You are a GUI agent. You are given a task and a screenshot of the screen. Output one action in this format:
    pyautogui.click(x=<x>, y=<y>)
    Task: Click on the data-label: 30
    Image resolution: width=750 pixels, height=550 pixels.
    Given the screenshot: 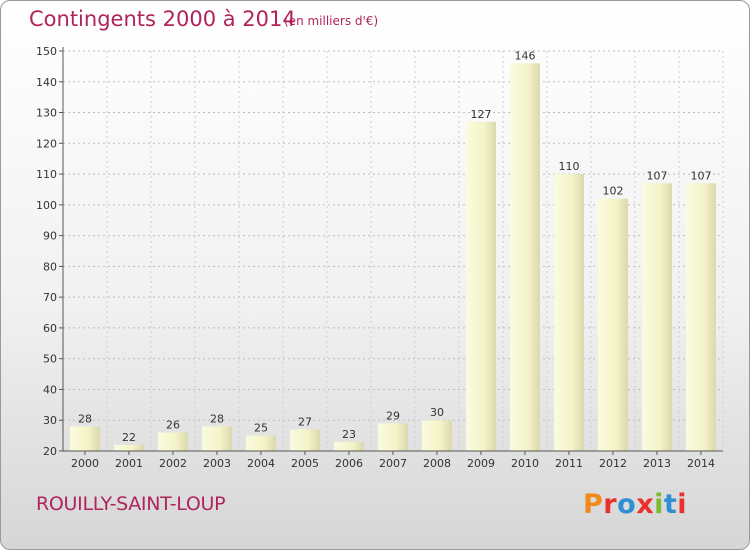 What is the action you would take?
    pyautogui.click(x=437, y=412)
    